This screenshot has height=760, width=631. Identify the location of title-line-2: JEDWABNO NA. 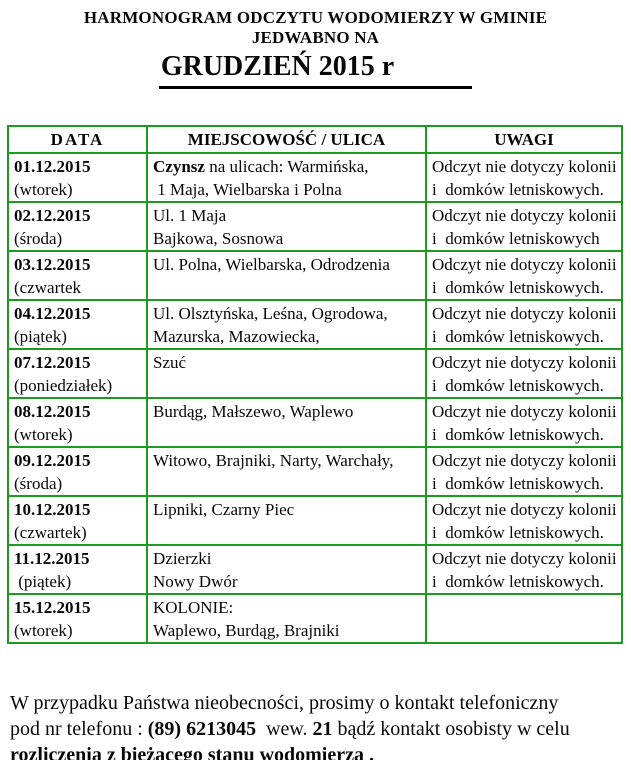
(315, 37).